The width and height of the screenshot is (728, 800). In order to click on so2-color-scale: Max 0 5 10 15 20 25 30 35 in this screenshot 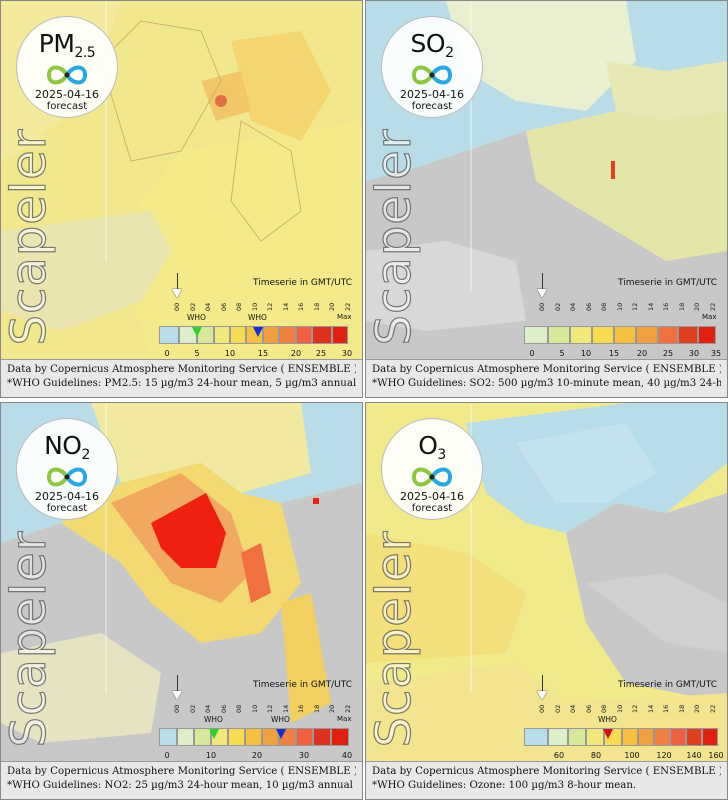, I will do `click(622, 335)`.